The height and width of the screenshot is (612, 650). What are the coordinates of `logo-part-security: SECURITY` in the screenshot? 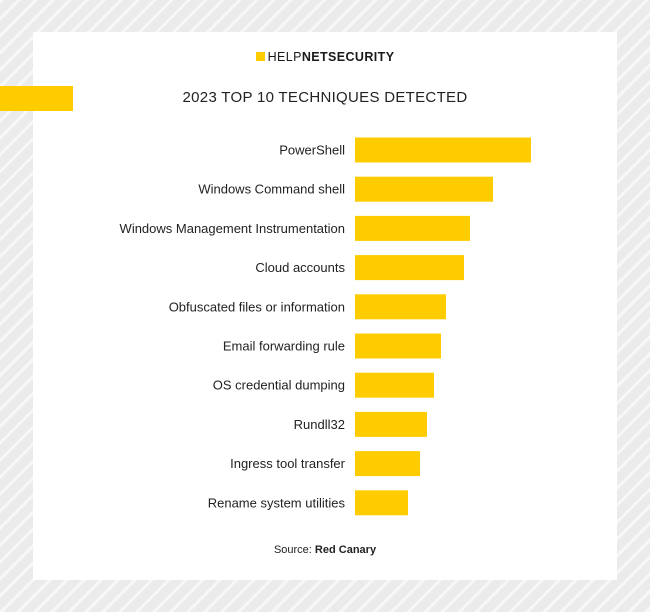 It's located at (361, 57).